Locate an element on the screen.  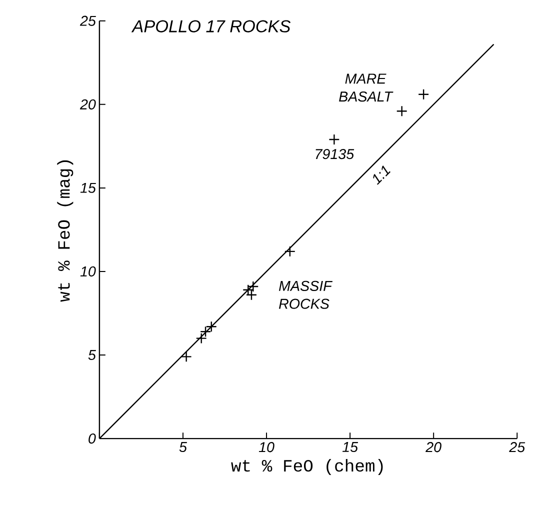
x-tick-label: 25 is located at coordinates (517, 447).